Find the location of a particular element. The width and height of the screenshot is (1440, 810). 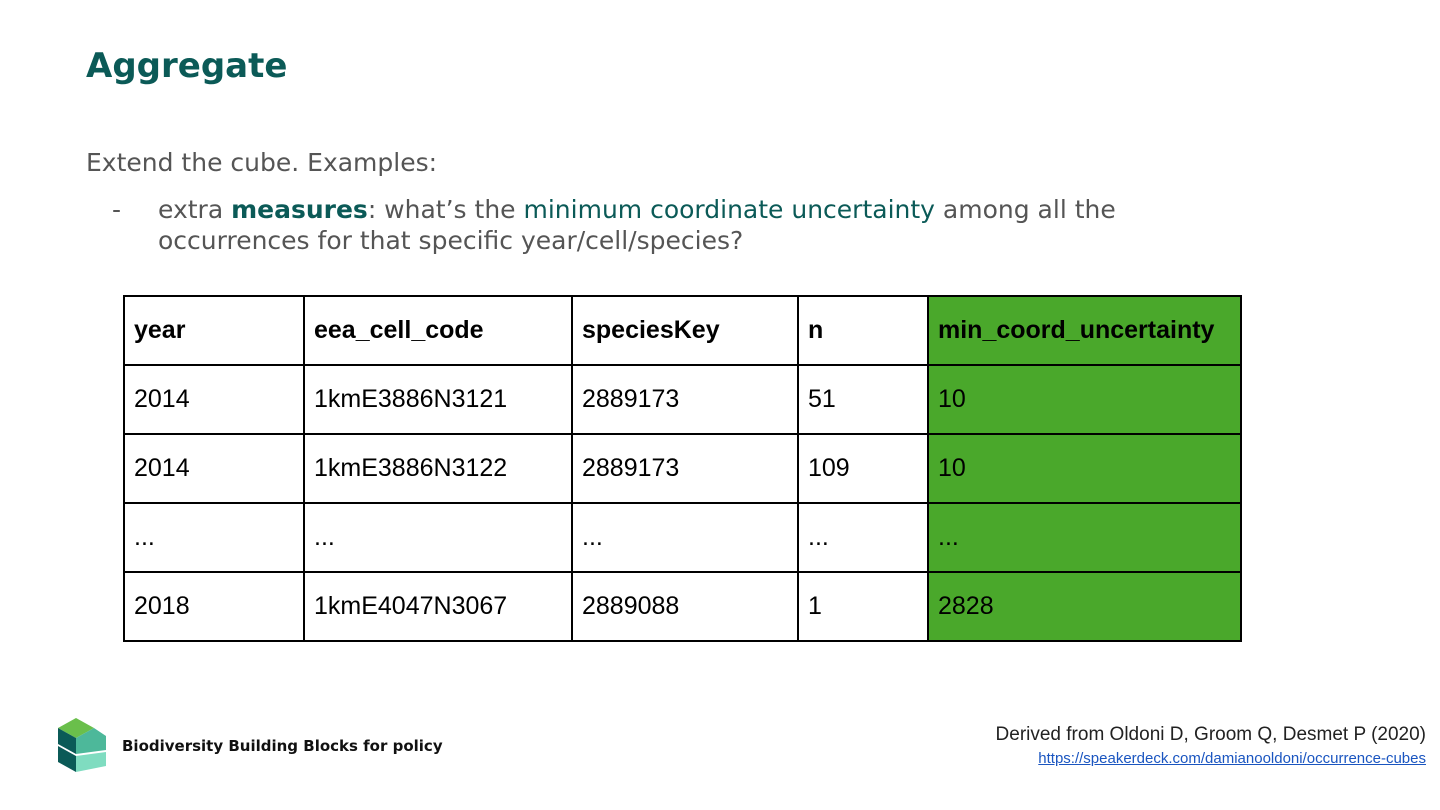

cell: 2018 is located at coordinates (214, 606).